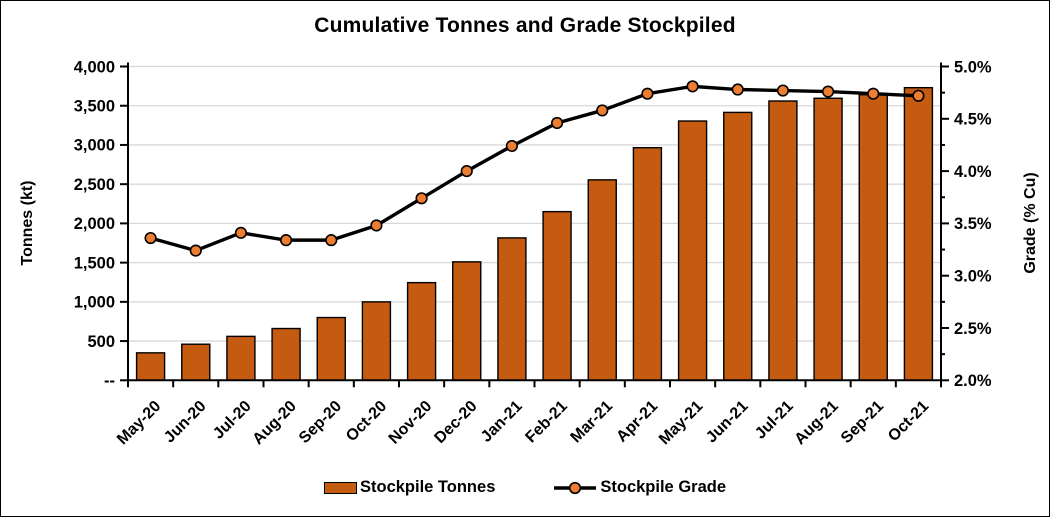 Image resolution: width=1050 pixels, height=517 pixels. I want to click on legend-item-tonnes: Stockpile Tonnes, so click(409, 487).